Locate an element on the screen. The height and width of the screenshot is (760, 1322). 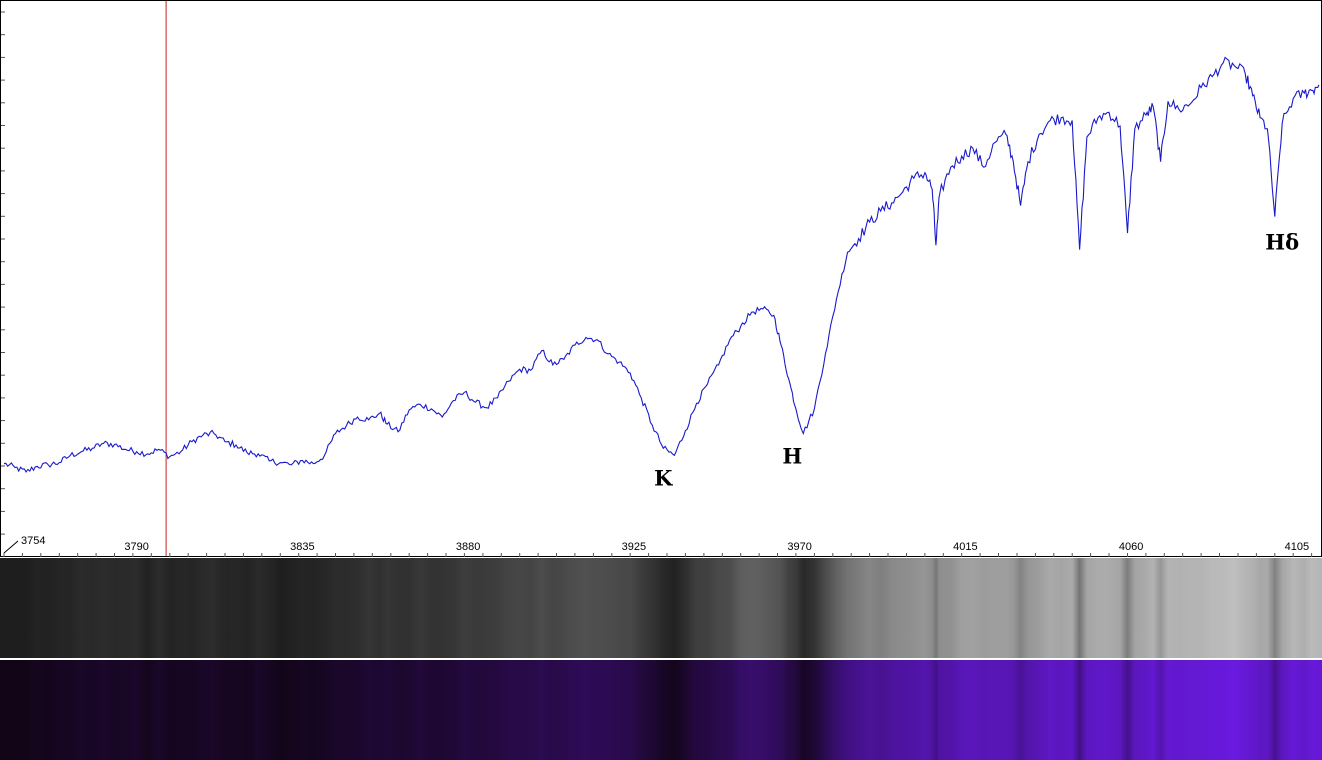
x-tick-label: 3880 is located at coordinates (468, 547).